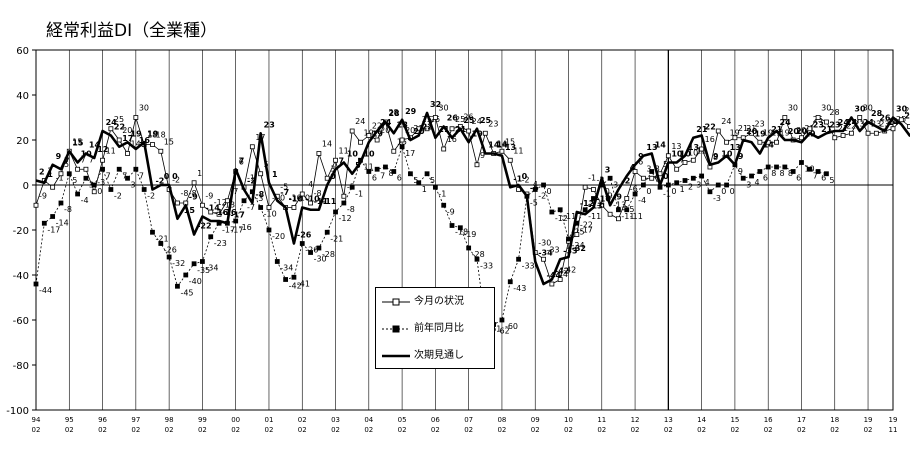  What do you see at coordinates (278, 236) in the screenshot?
I see `data-label: -20` at bounding box center [278, 236].